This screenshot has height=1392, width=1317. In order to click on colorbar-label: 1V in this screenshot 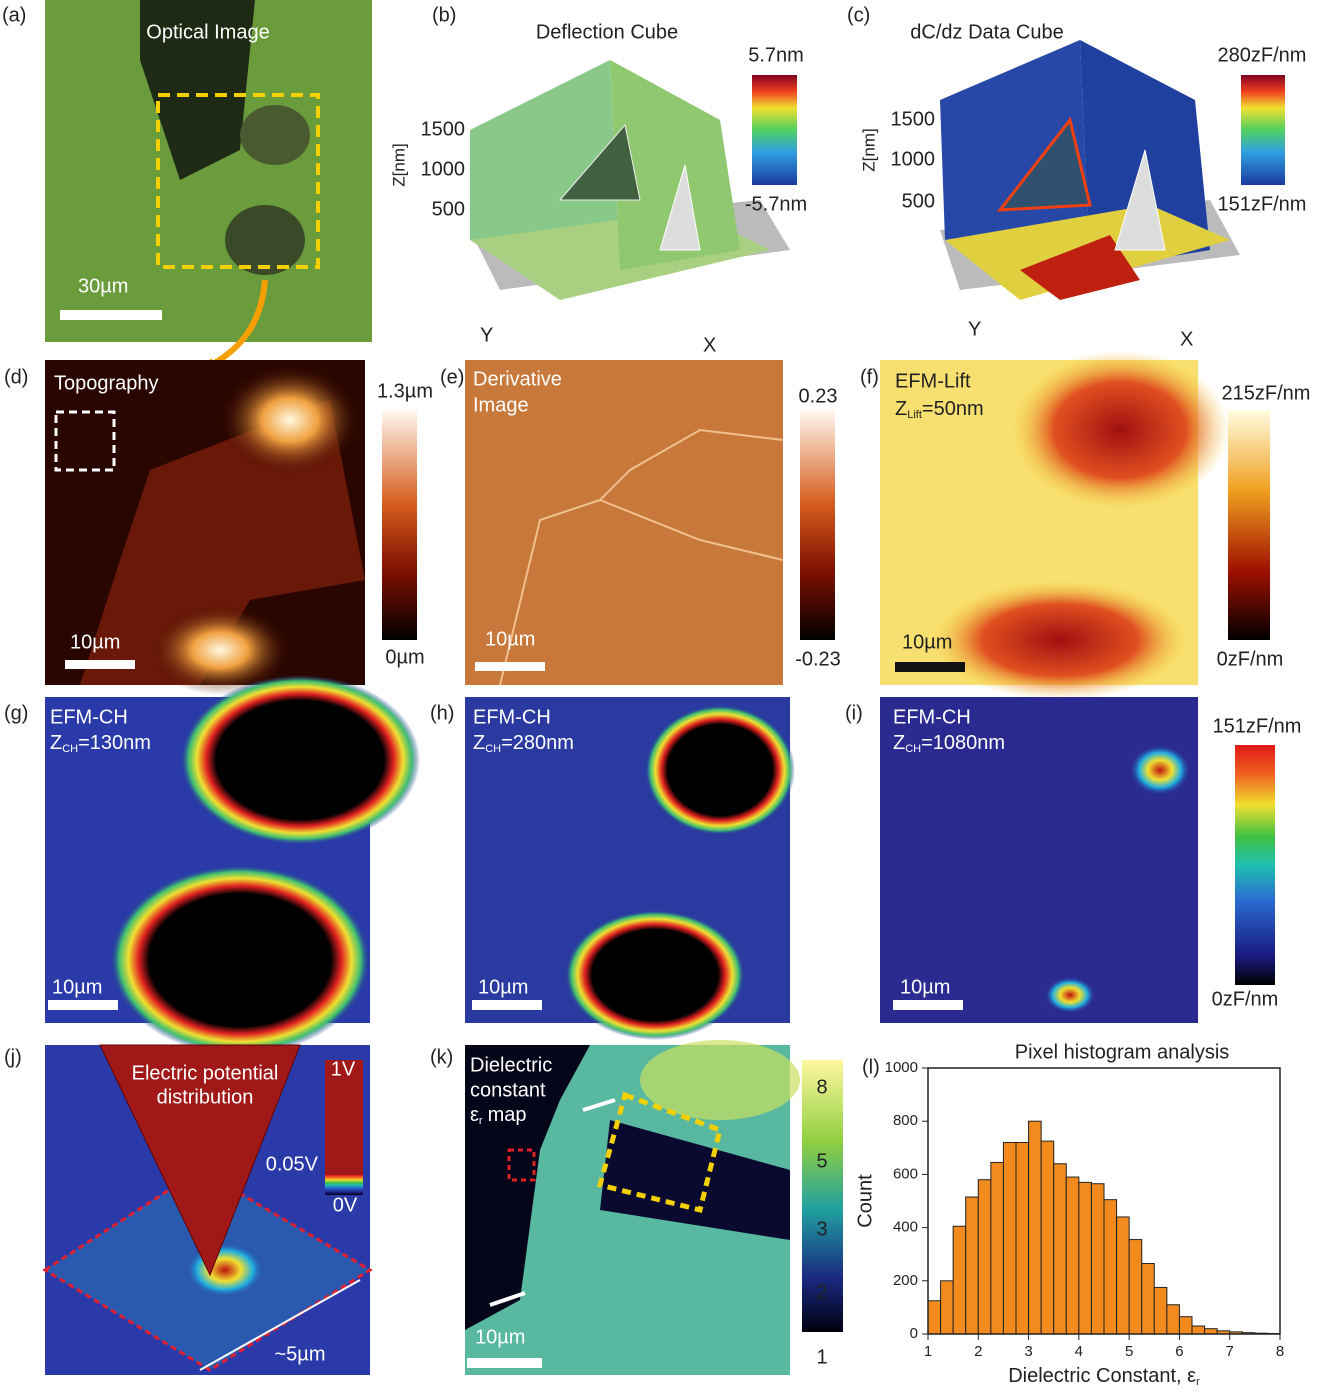, I will do `click(343, 1069)`.